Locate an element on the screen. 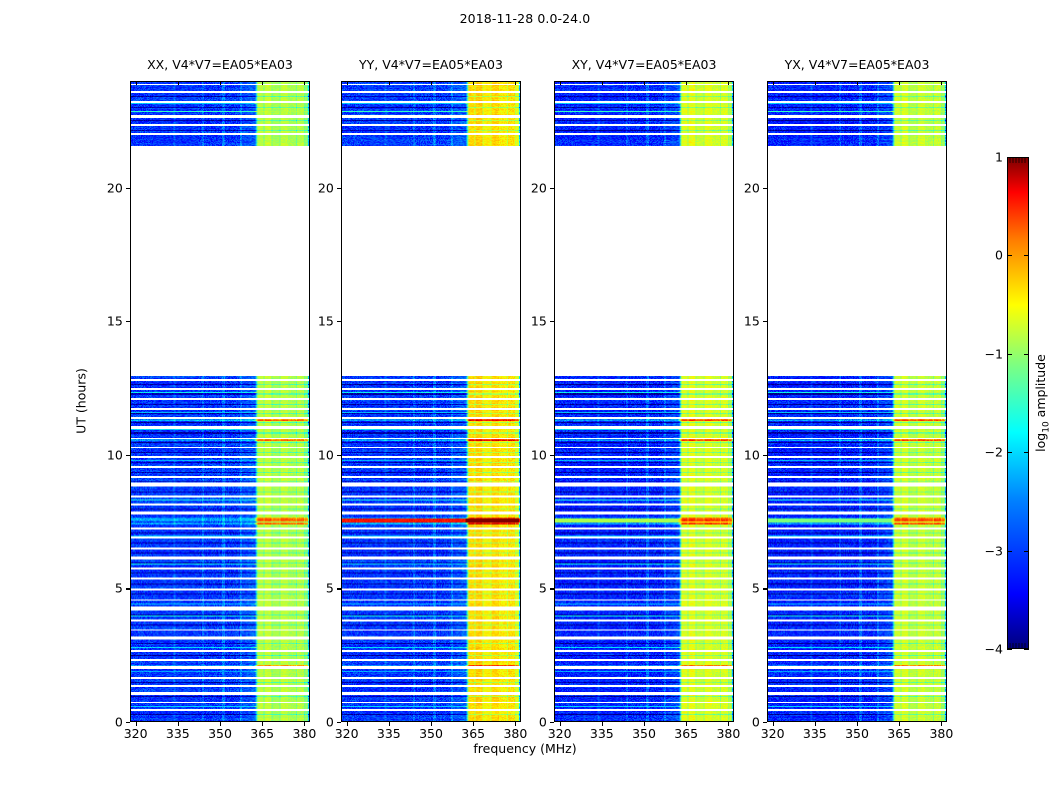  panel-title-yy: YY, V4*V7=EA05*EA03 is located at coordinates (431, 64).